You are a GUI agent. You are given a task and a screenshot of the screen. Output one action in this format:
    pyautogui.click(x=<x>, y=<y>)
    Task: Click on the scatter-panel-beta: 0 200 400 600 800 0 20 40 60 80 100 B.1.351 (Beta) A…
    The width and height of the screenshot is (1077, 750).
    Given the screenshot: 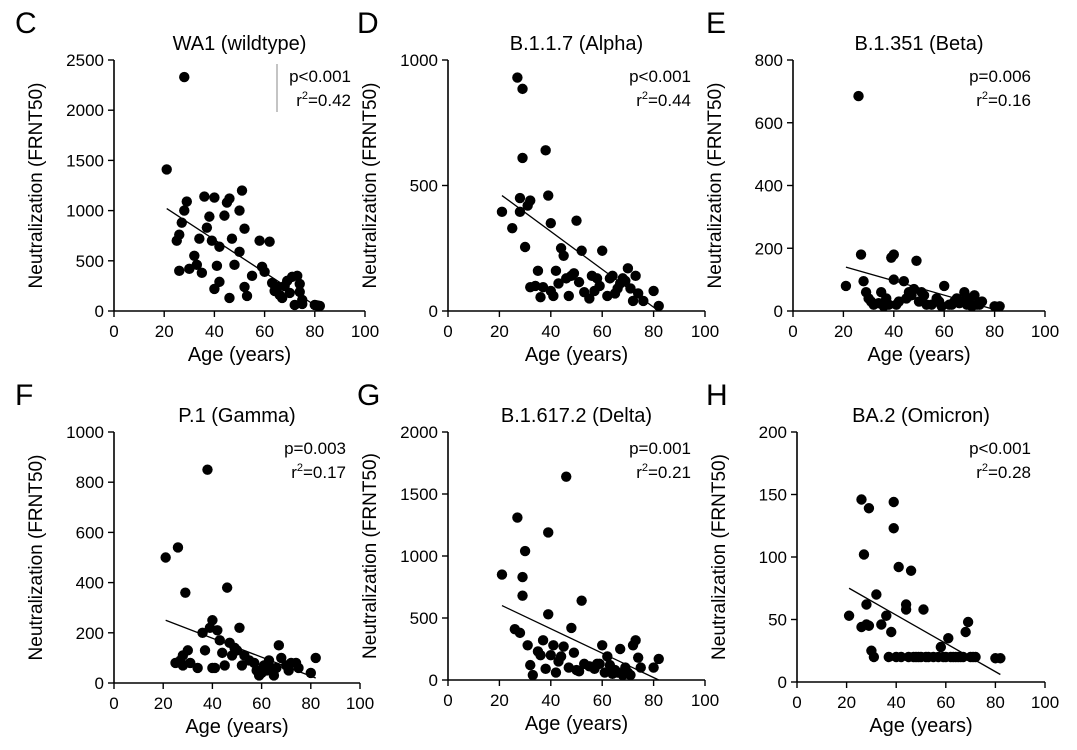 What is the action you would take?
    pyautogui.click(x=882, y=199)
    